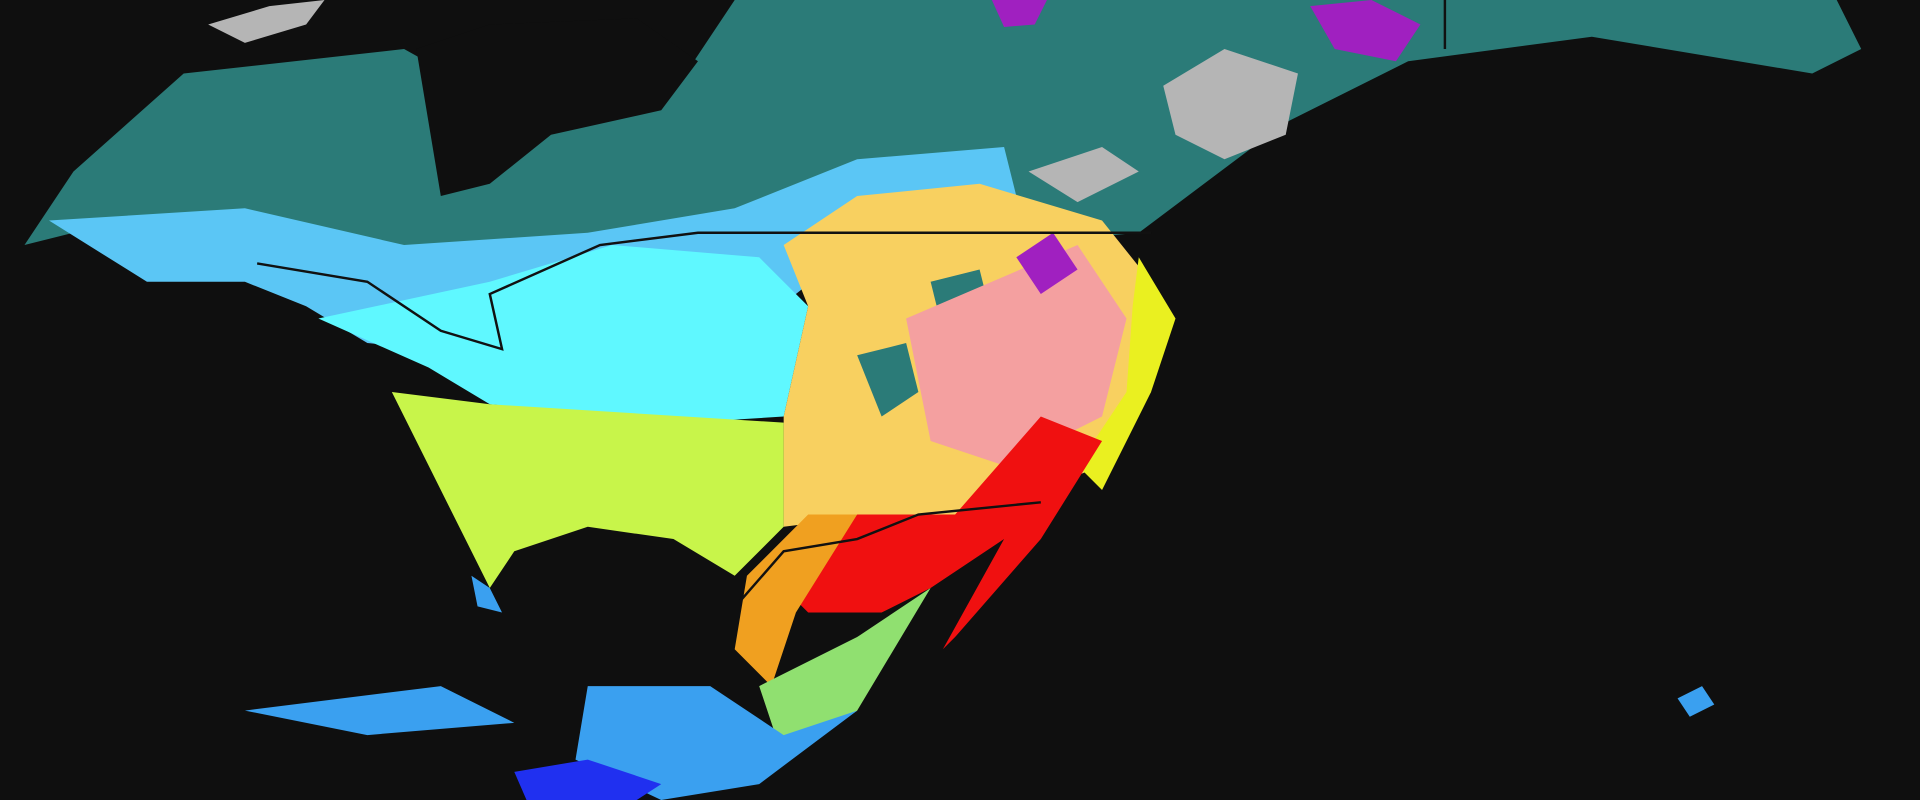 The height and width of the screenshot is (800, 1920). Describe the element at coordinates (588, 779) in the screenshot. I see `region-deep-blue` at that location.